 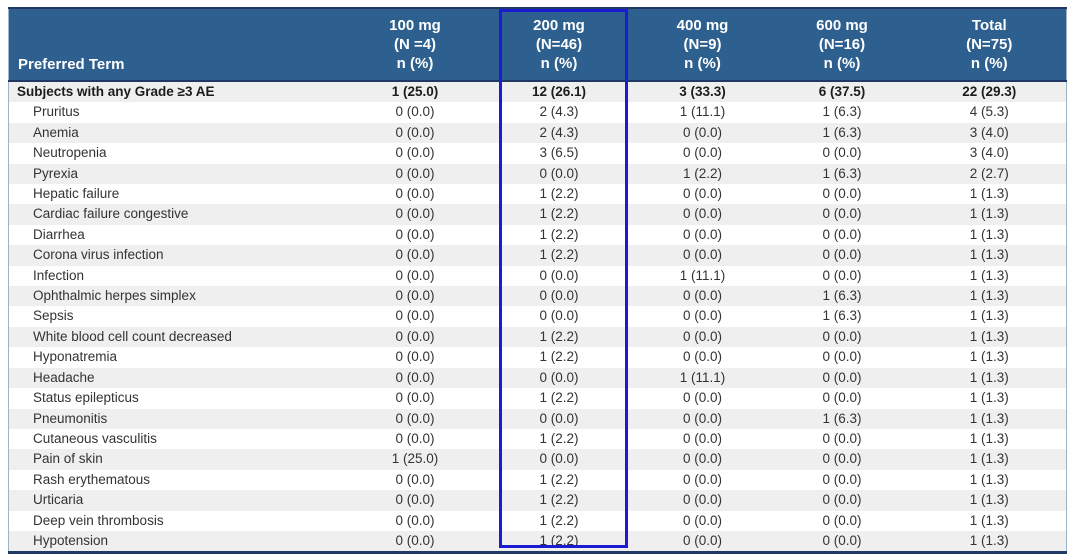 What do you see at coordinates (71, 540) in the screenshot?
I see `row-term-label: Hypotension` at bounding box center [71, 540].